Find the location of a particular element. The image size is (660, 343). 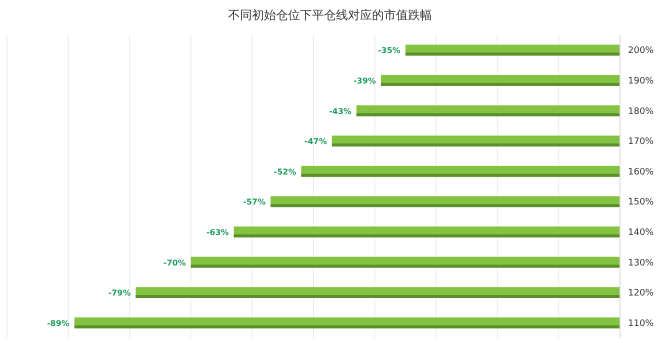

title: 不同初始仓位下平仓线对应的市值跌幅 is located at coordinates (330, 15).